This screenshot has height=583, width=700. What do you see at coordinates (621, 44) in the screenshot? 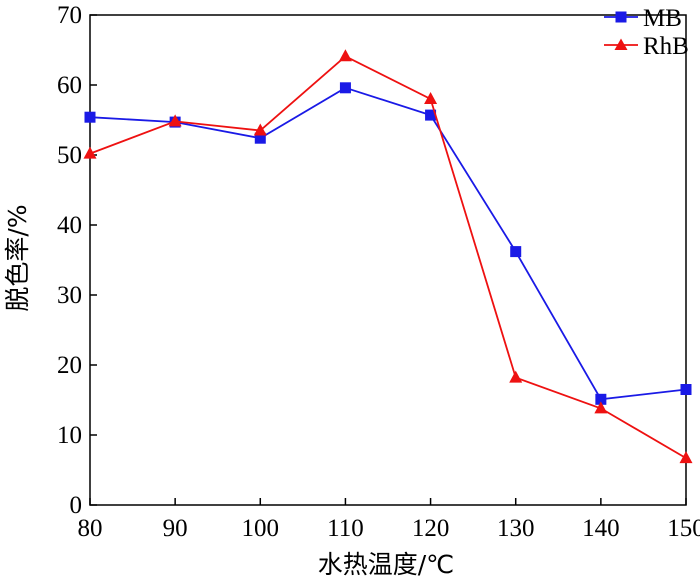
I see `legend-marker-rhb` at bounding box center [621, 44].